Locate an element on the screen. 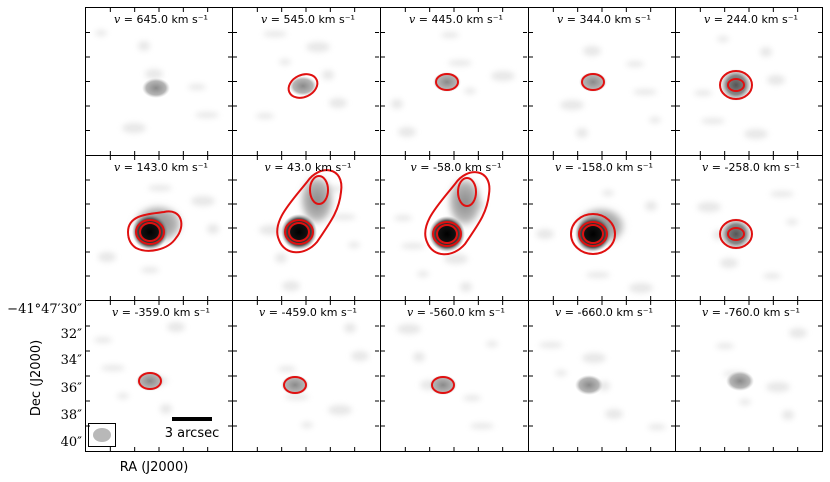 The width and height of the screenshot is (830, 482). channel-panel: v = 445.0 km s⁻¹ is located at coordinates (454, 81).